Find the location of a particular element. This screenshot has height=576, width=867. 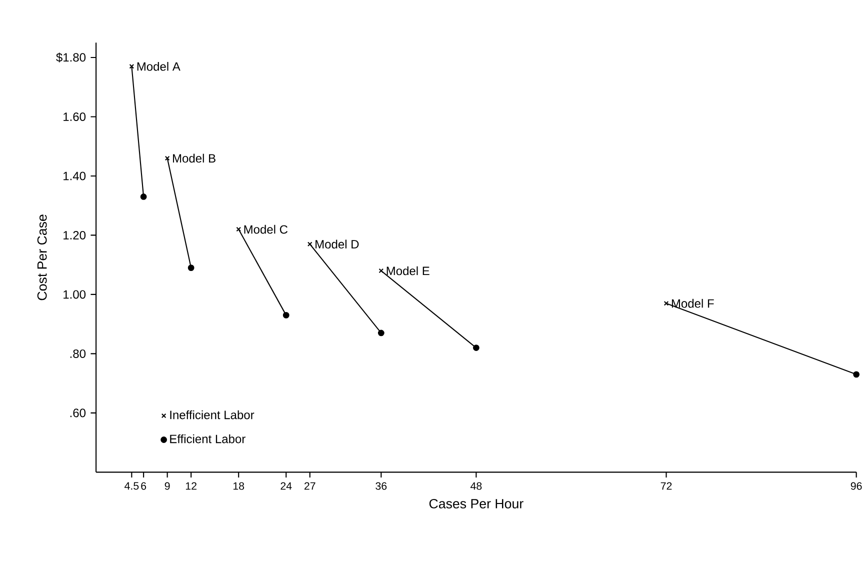

x-tick-label: 48 is located at coordinates (476, 486).